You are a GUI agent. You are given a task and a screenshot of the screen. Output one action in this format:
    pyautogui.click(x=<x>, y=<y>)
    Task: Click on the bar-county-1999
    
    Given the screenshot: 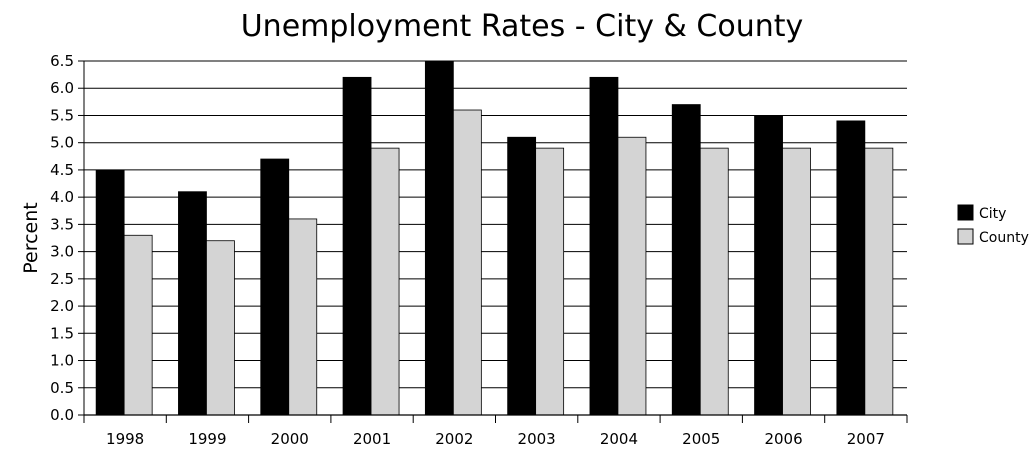 What is the action you would take?
    pyautogui.click(x=220, y=328)
    